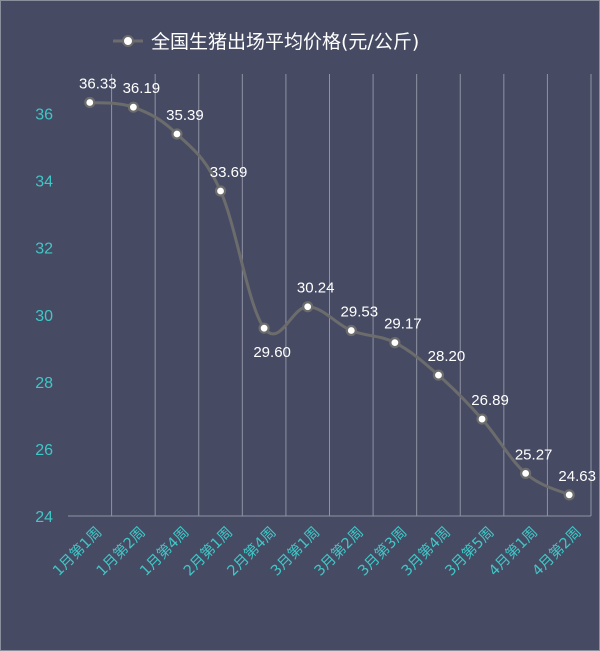 The height and width of the screenshot is (651, 600). Describe the element at coordinates (44, 517) in the screenshot. I see `y-tick-label: 24` at that location.